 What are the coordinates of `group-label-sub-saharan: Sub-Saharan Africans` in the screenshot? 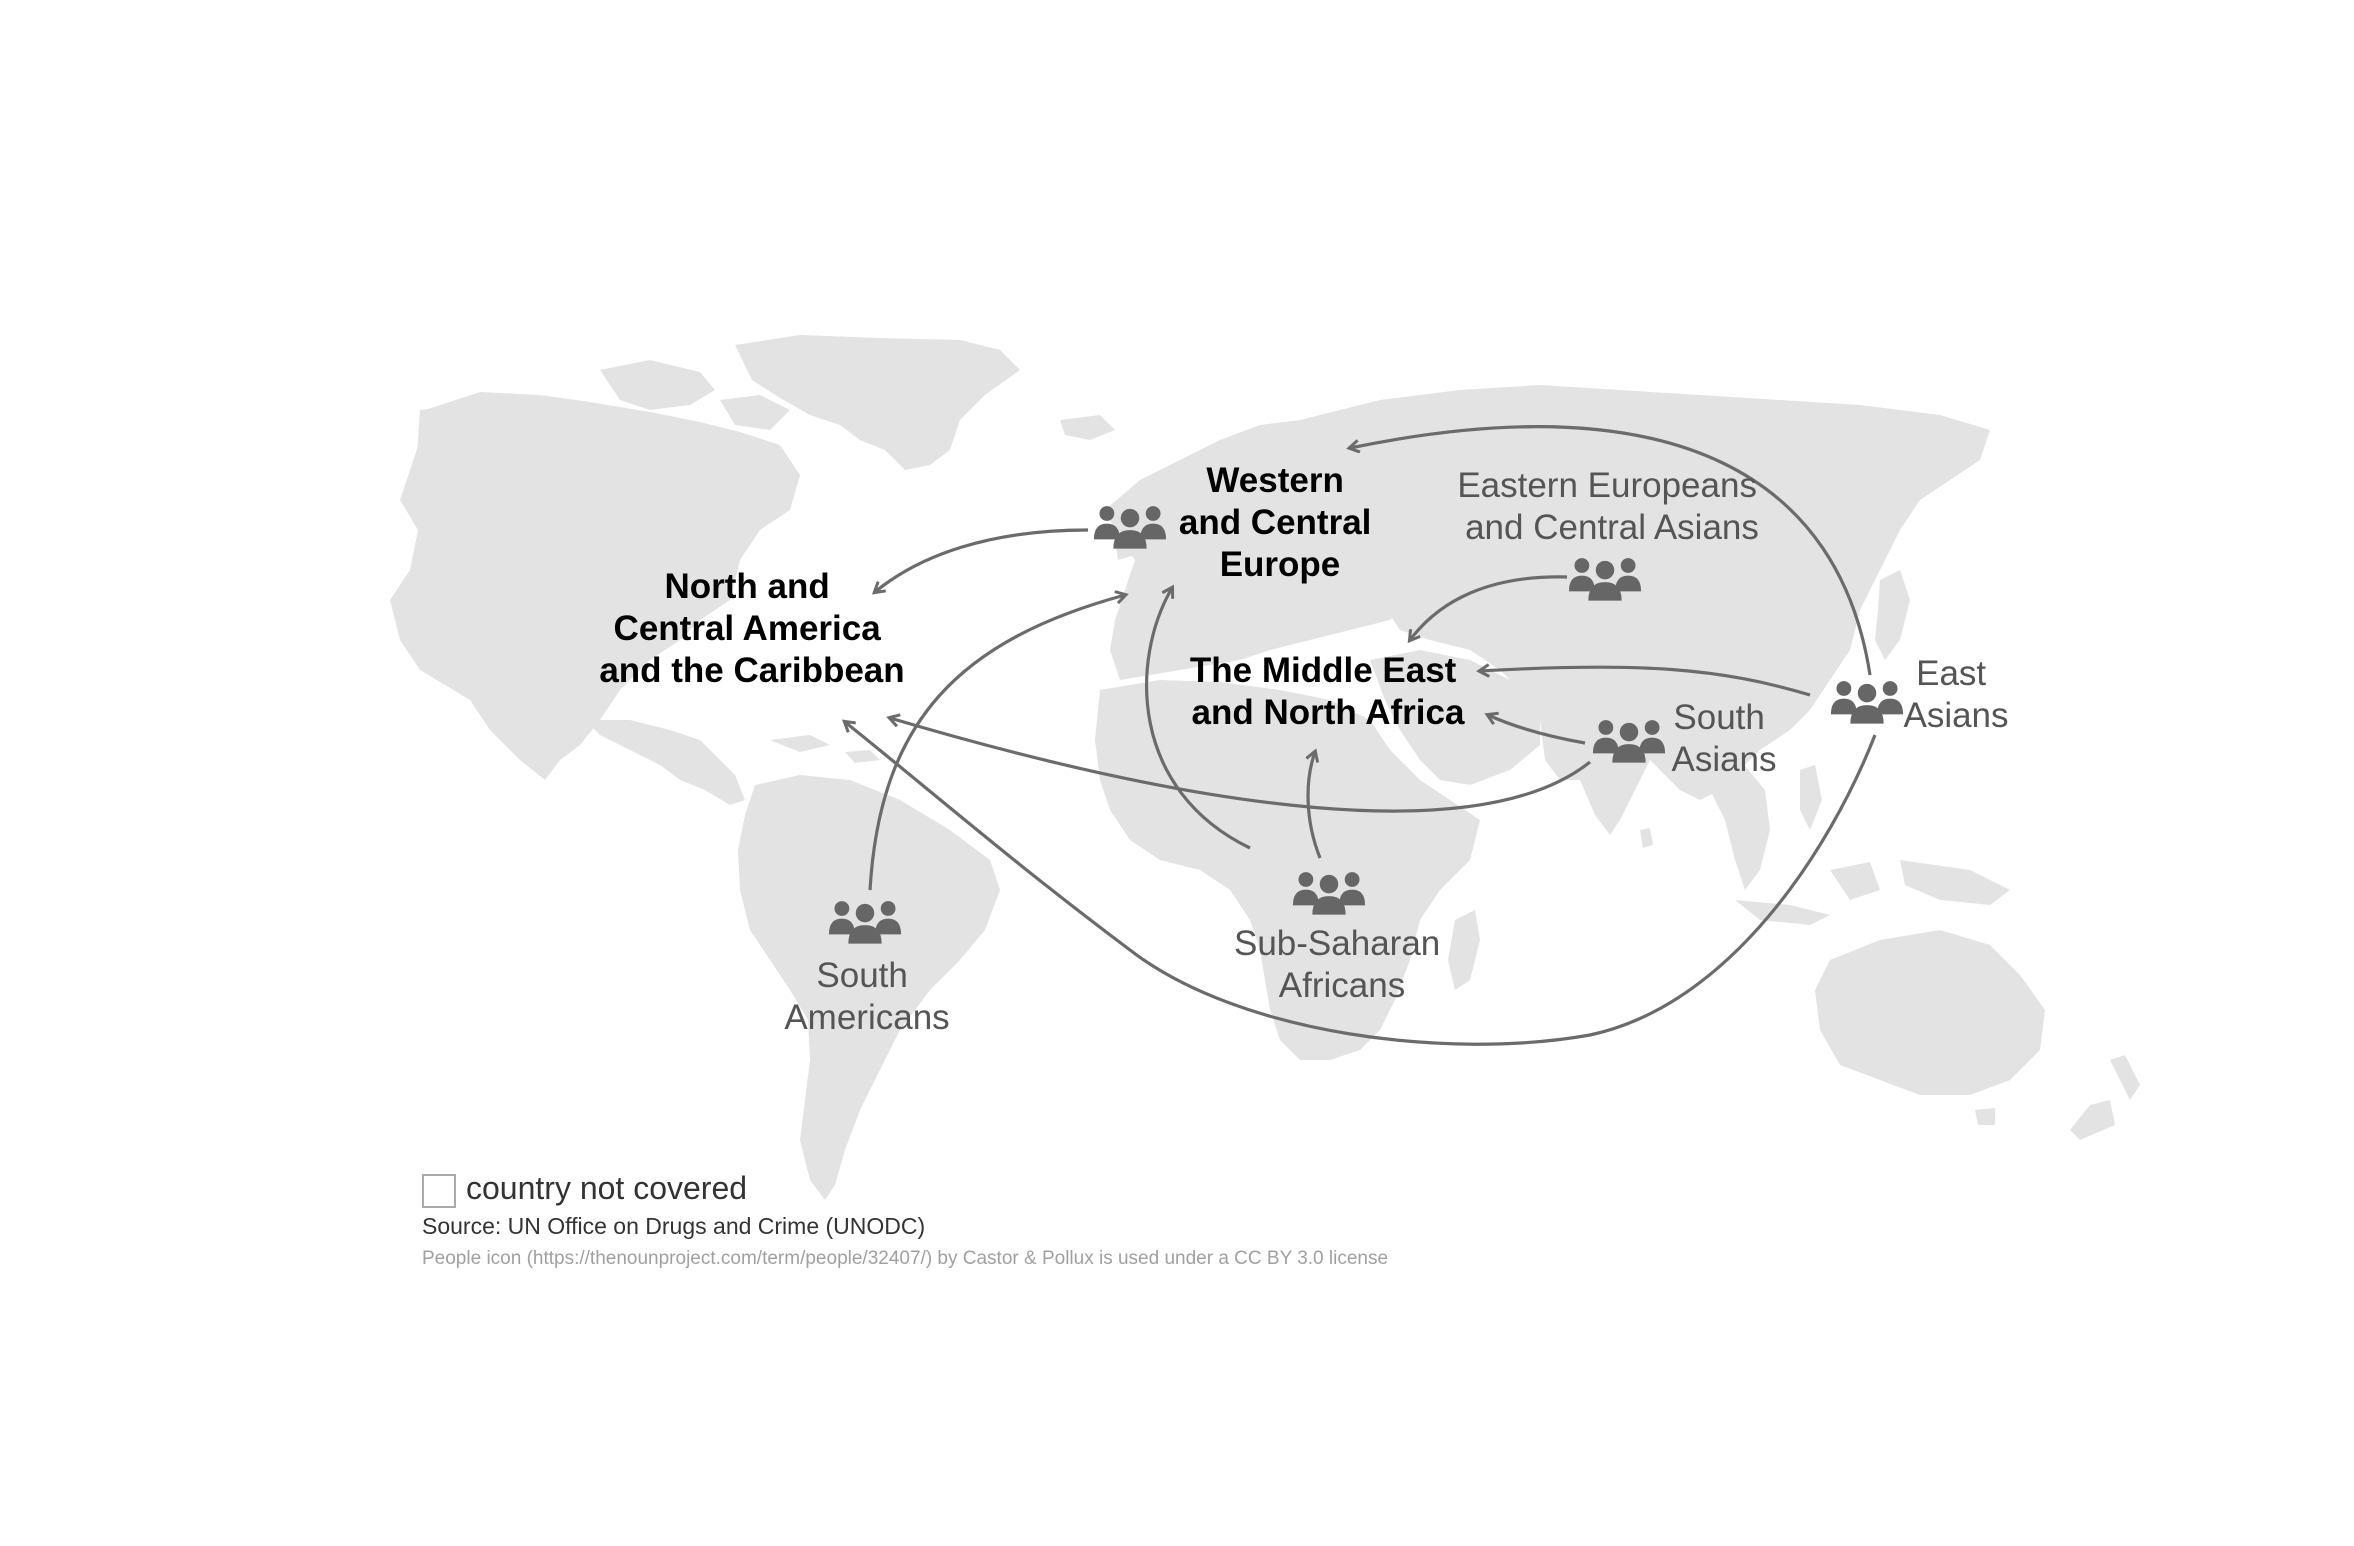 It's located at (1342, 964).